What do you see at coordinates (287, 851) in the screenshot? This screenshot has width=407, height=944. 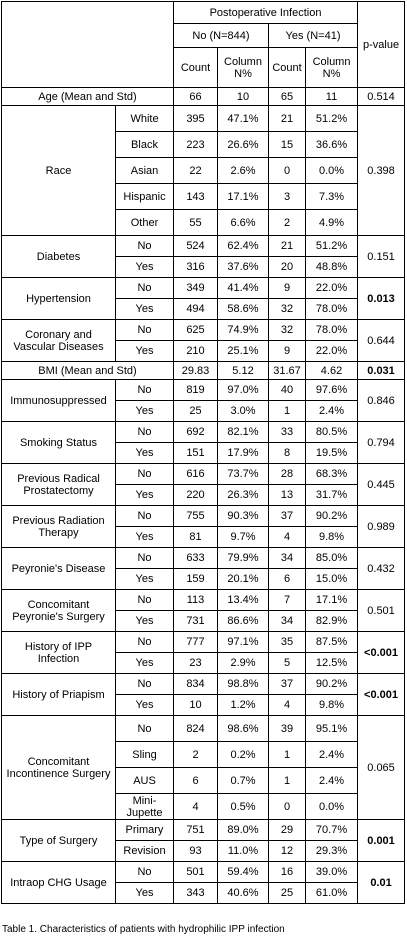 I see `cell: 12` at bounding box center [287, 851].